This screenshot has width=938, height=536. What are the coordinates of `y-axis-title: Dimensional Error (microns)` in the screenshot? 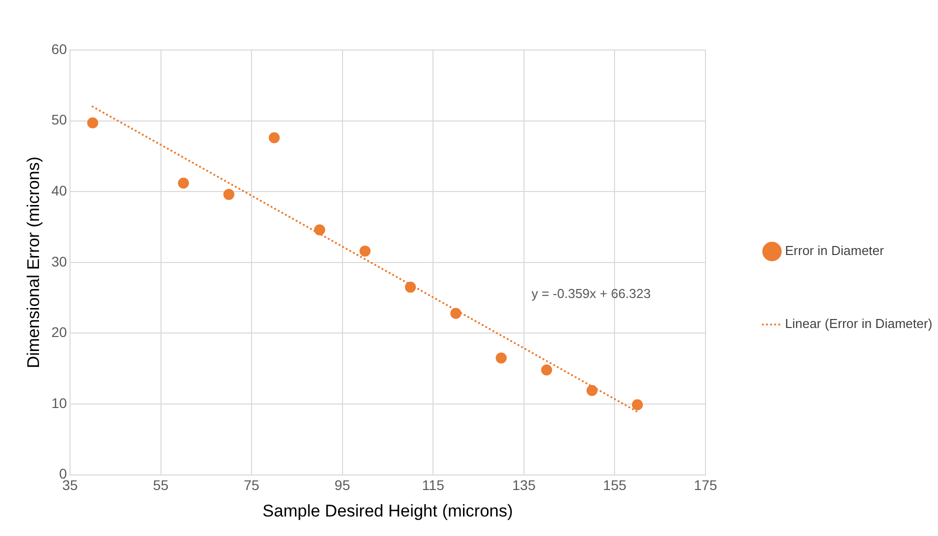 It's located at (33, 262).